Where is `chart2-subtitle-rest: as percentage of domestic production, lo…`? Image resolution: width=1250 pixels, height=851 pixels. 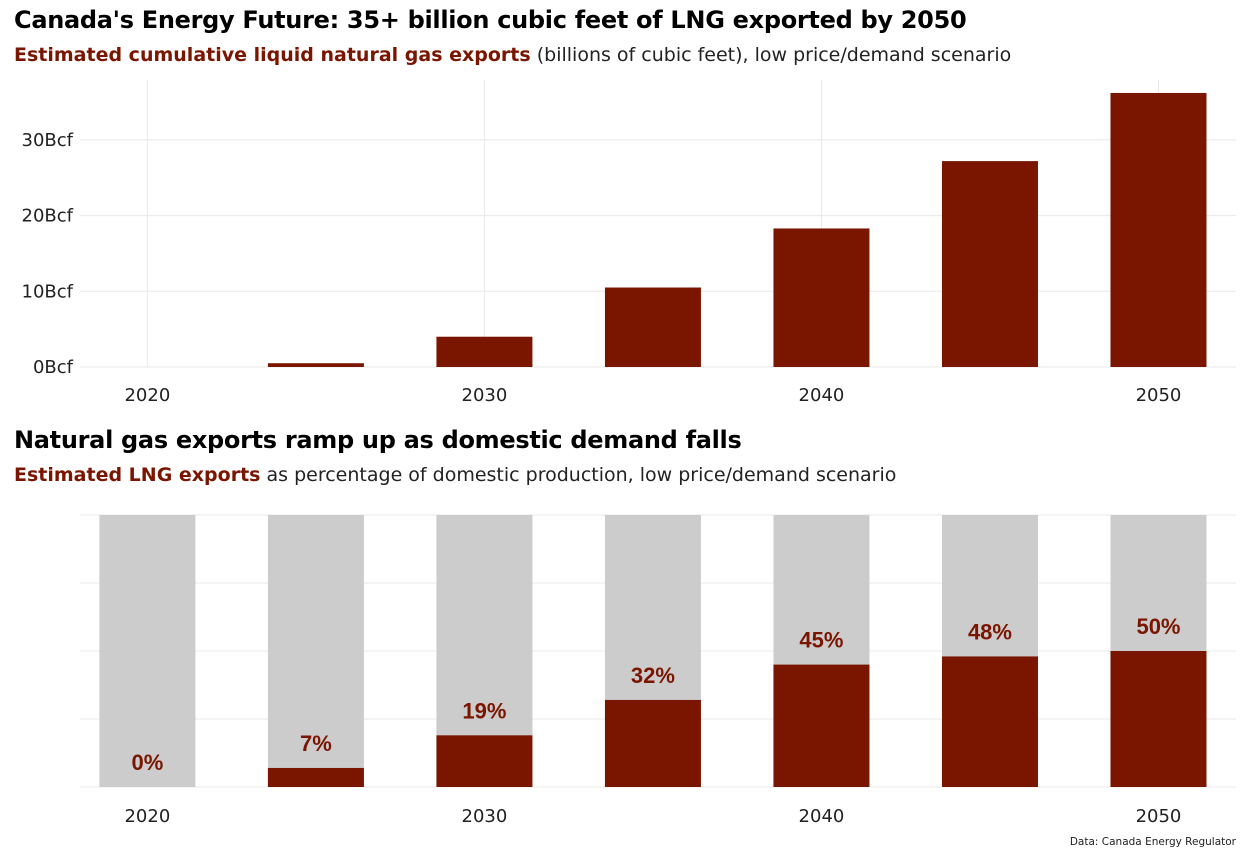 chart2-subtitle-rest: as percentage of domestic production, lo… is located at coordinates (578, 475).